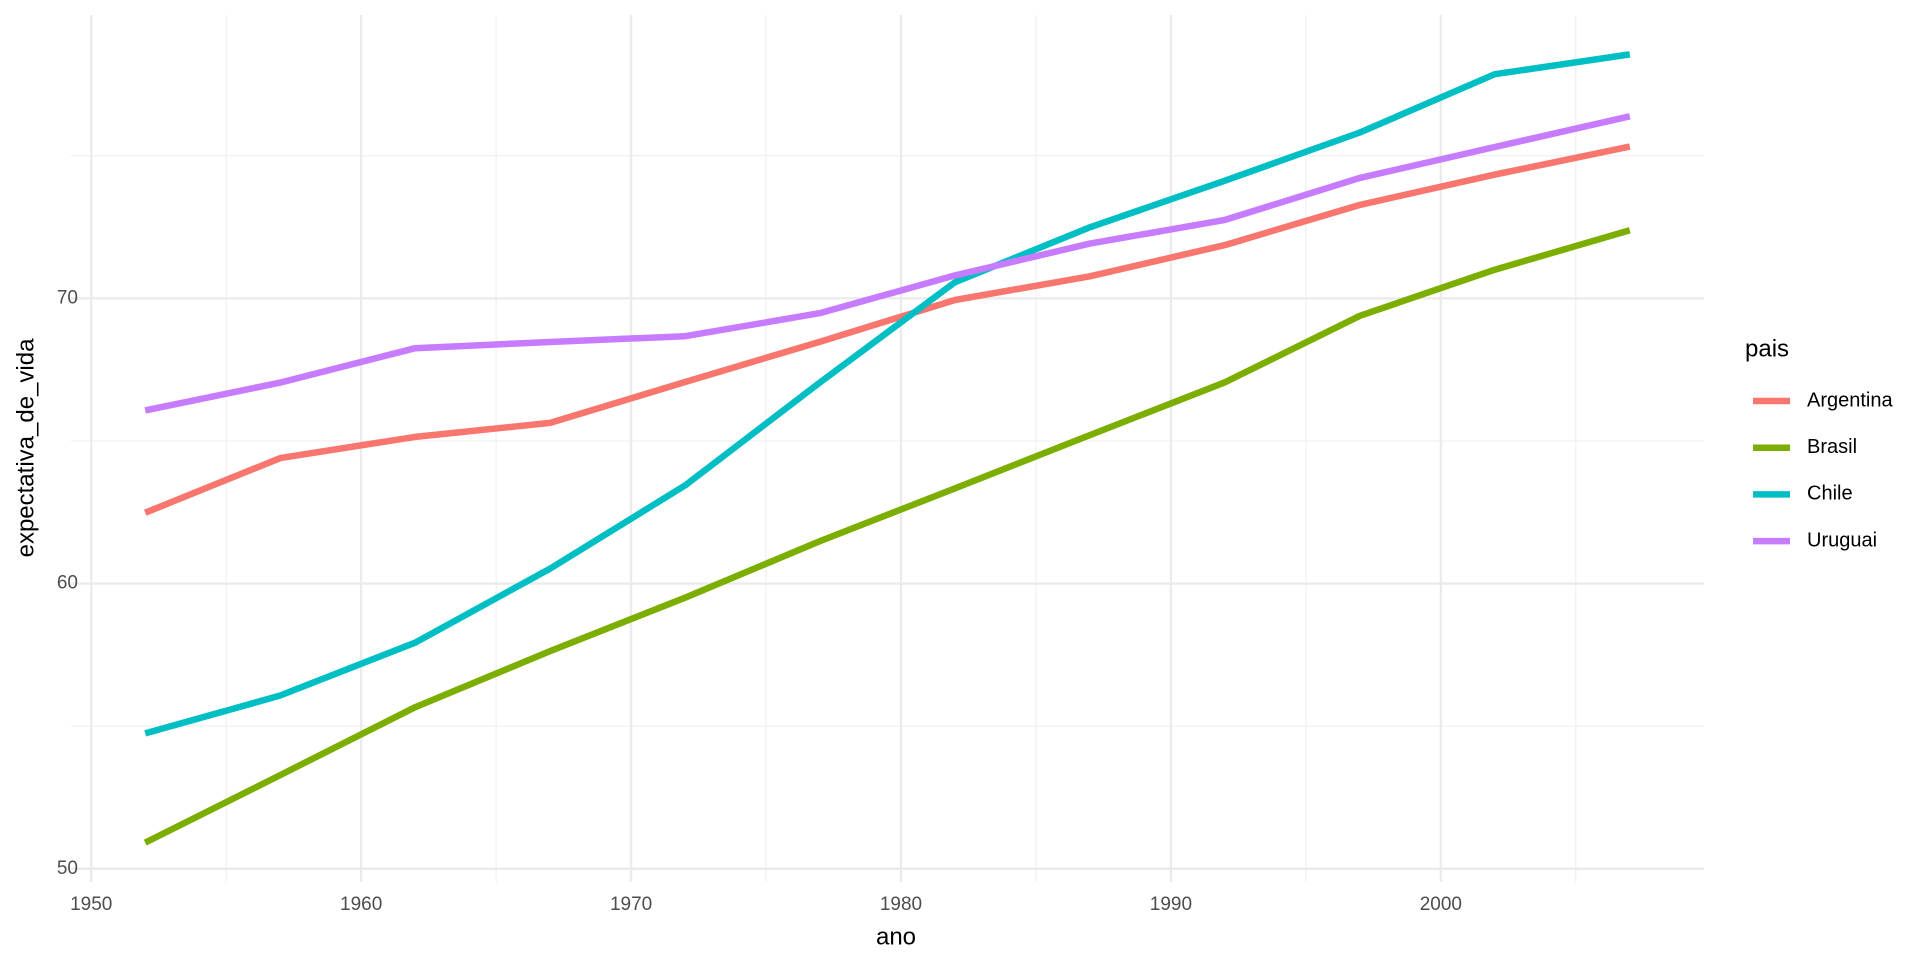 The width and height of the screenshot is (1920, 960). Describe the element at coordinates (901, 904) in the screenshot. I see `x-tick-label: 1980` at that location.